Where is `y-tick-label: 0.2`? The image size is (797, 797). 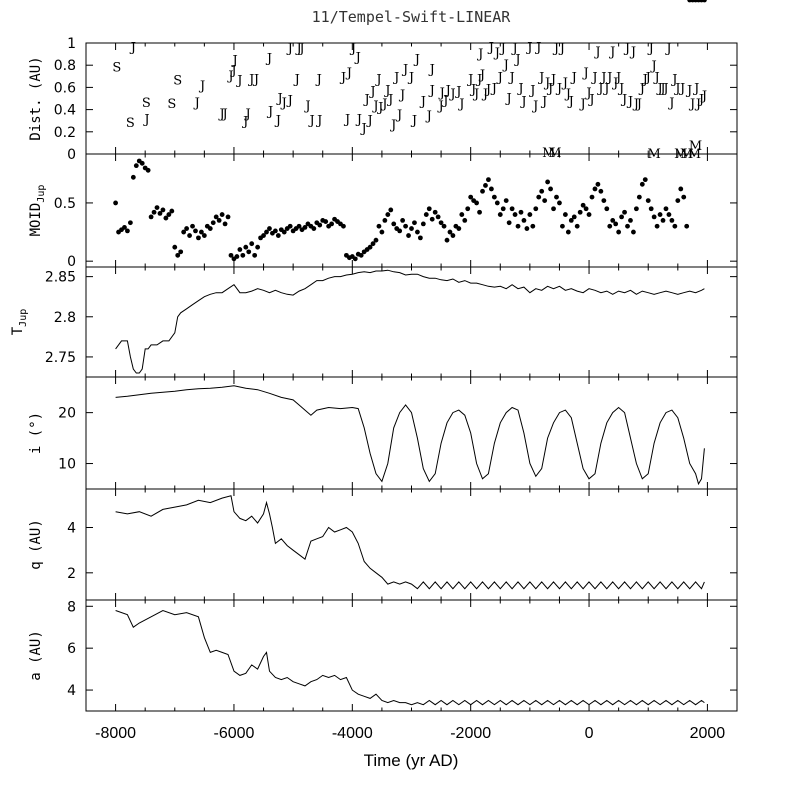 y-tick-label: 0.2 is located at coordinates (65, 133).